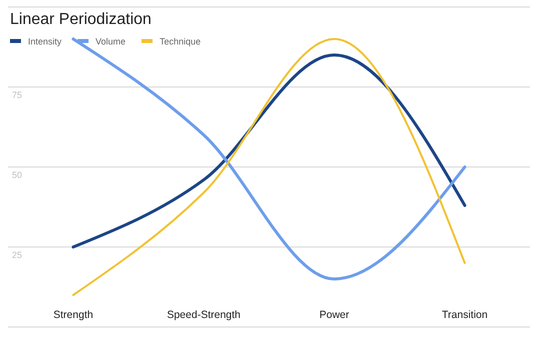 The image size is (534, 344). I want to click on legend-label: Volume, so click(111, 41).